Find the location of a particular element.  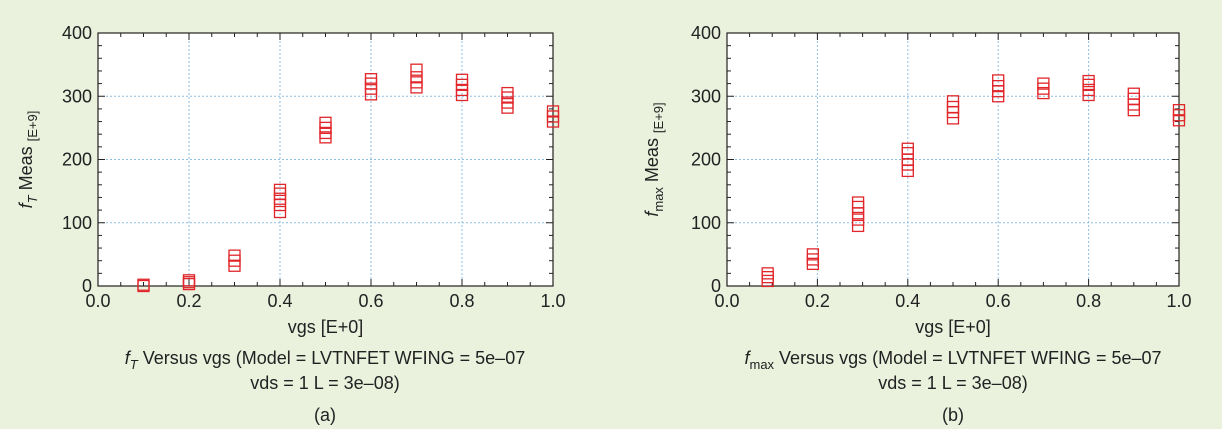

y-axis-label: fmax Meas [E+9] is located at coordinates (654, 159).